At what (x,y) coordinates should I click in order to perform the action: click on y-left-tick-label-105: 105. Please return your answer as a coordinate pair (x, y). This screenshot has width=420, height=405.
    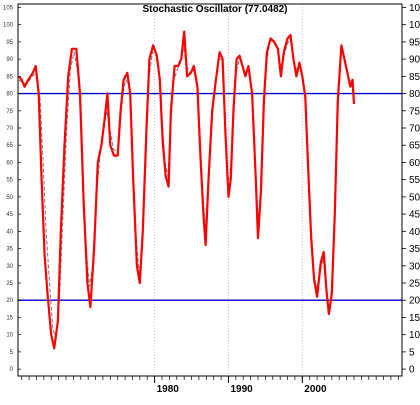
    Looking at the image, I should click on (8, 8).